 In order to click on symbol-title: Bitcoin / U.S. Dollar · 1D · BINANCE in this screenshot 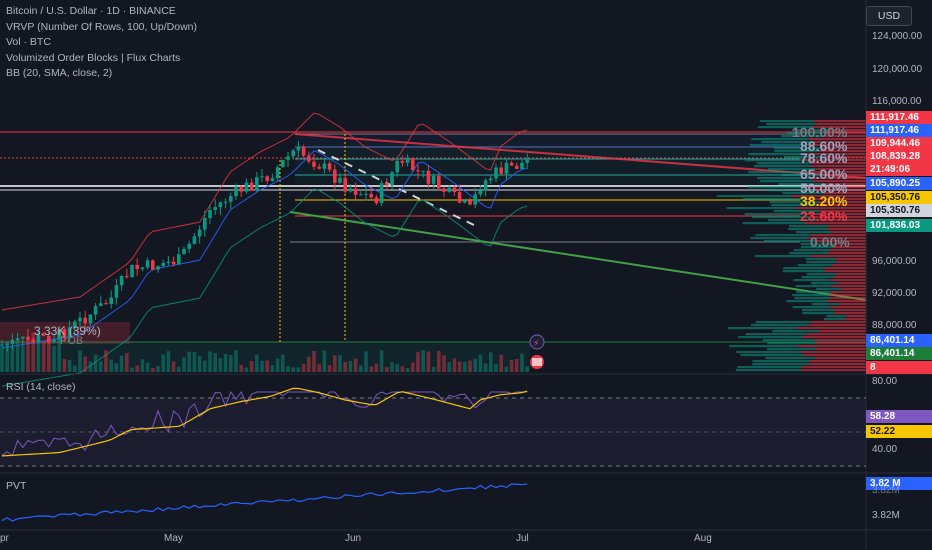, I will do `click(91, 11)`.